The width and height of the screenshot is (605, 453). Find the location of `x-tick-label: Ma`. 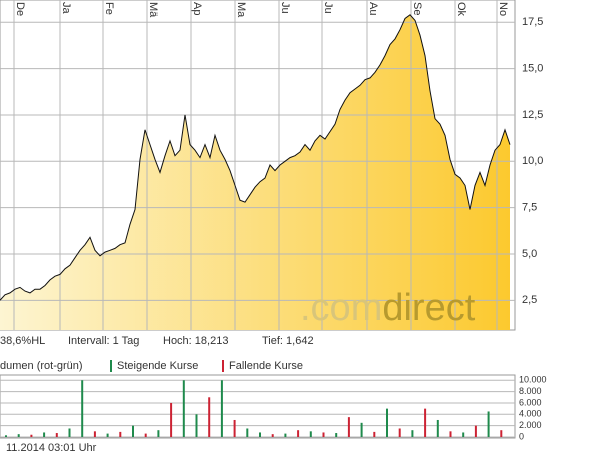

x-tick-label: Ma is located at coordinates (241, 10).